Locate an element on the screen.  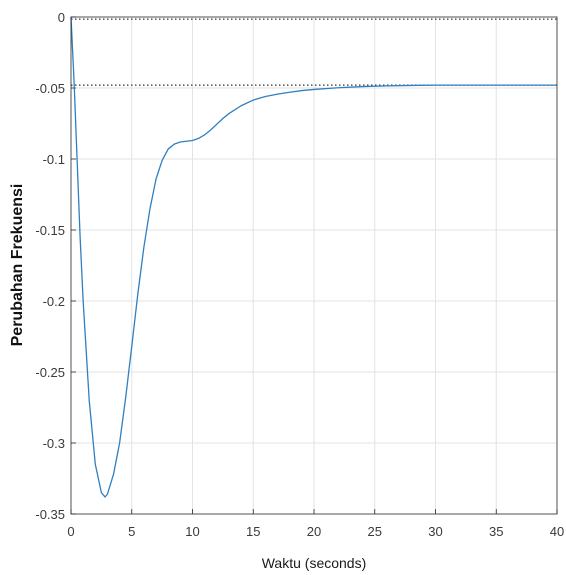
x-tick-labels: 0 5 10 15 20 25 30 35 40 is located at coordinates (315, 531).